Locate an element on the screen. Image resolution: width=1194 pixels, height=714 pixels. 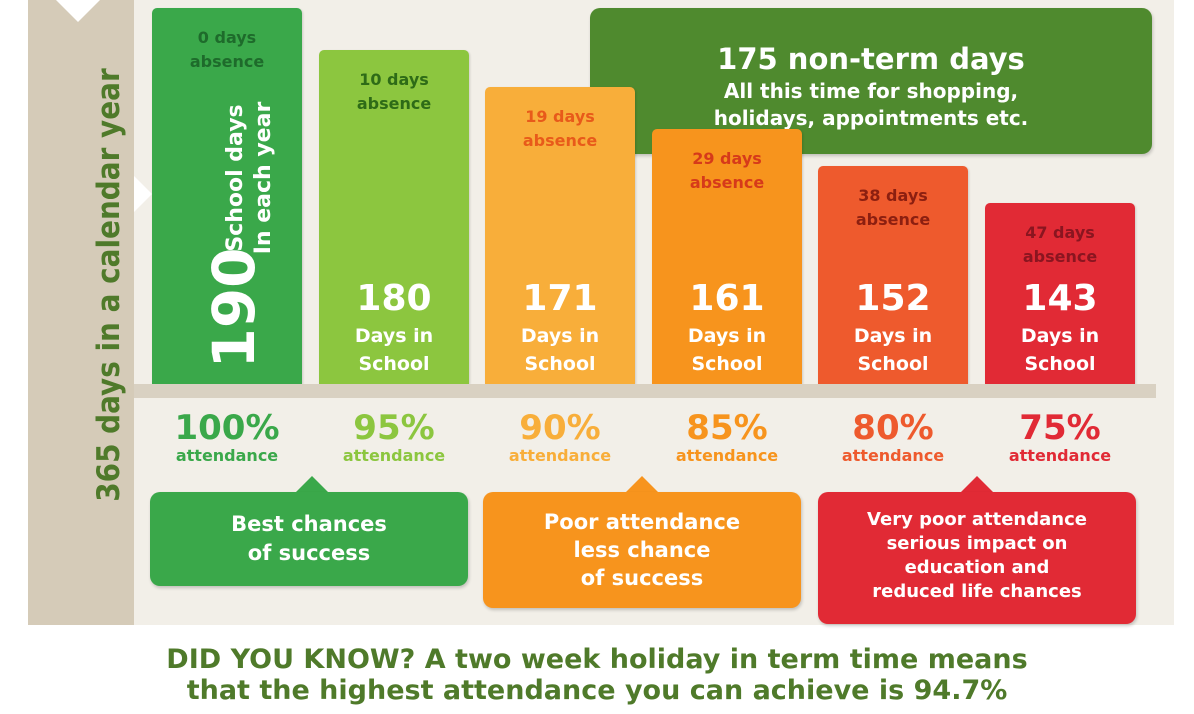
days-in-school-value: 171 is located at coordinates (560, 298).